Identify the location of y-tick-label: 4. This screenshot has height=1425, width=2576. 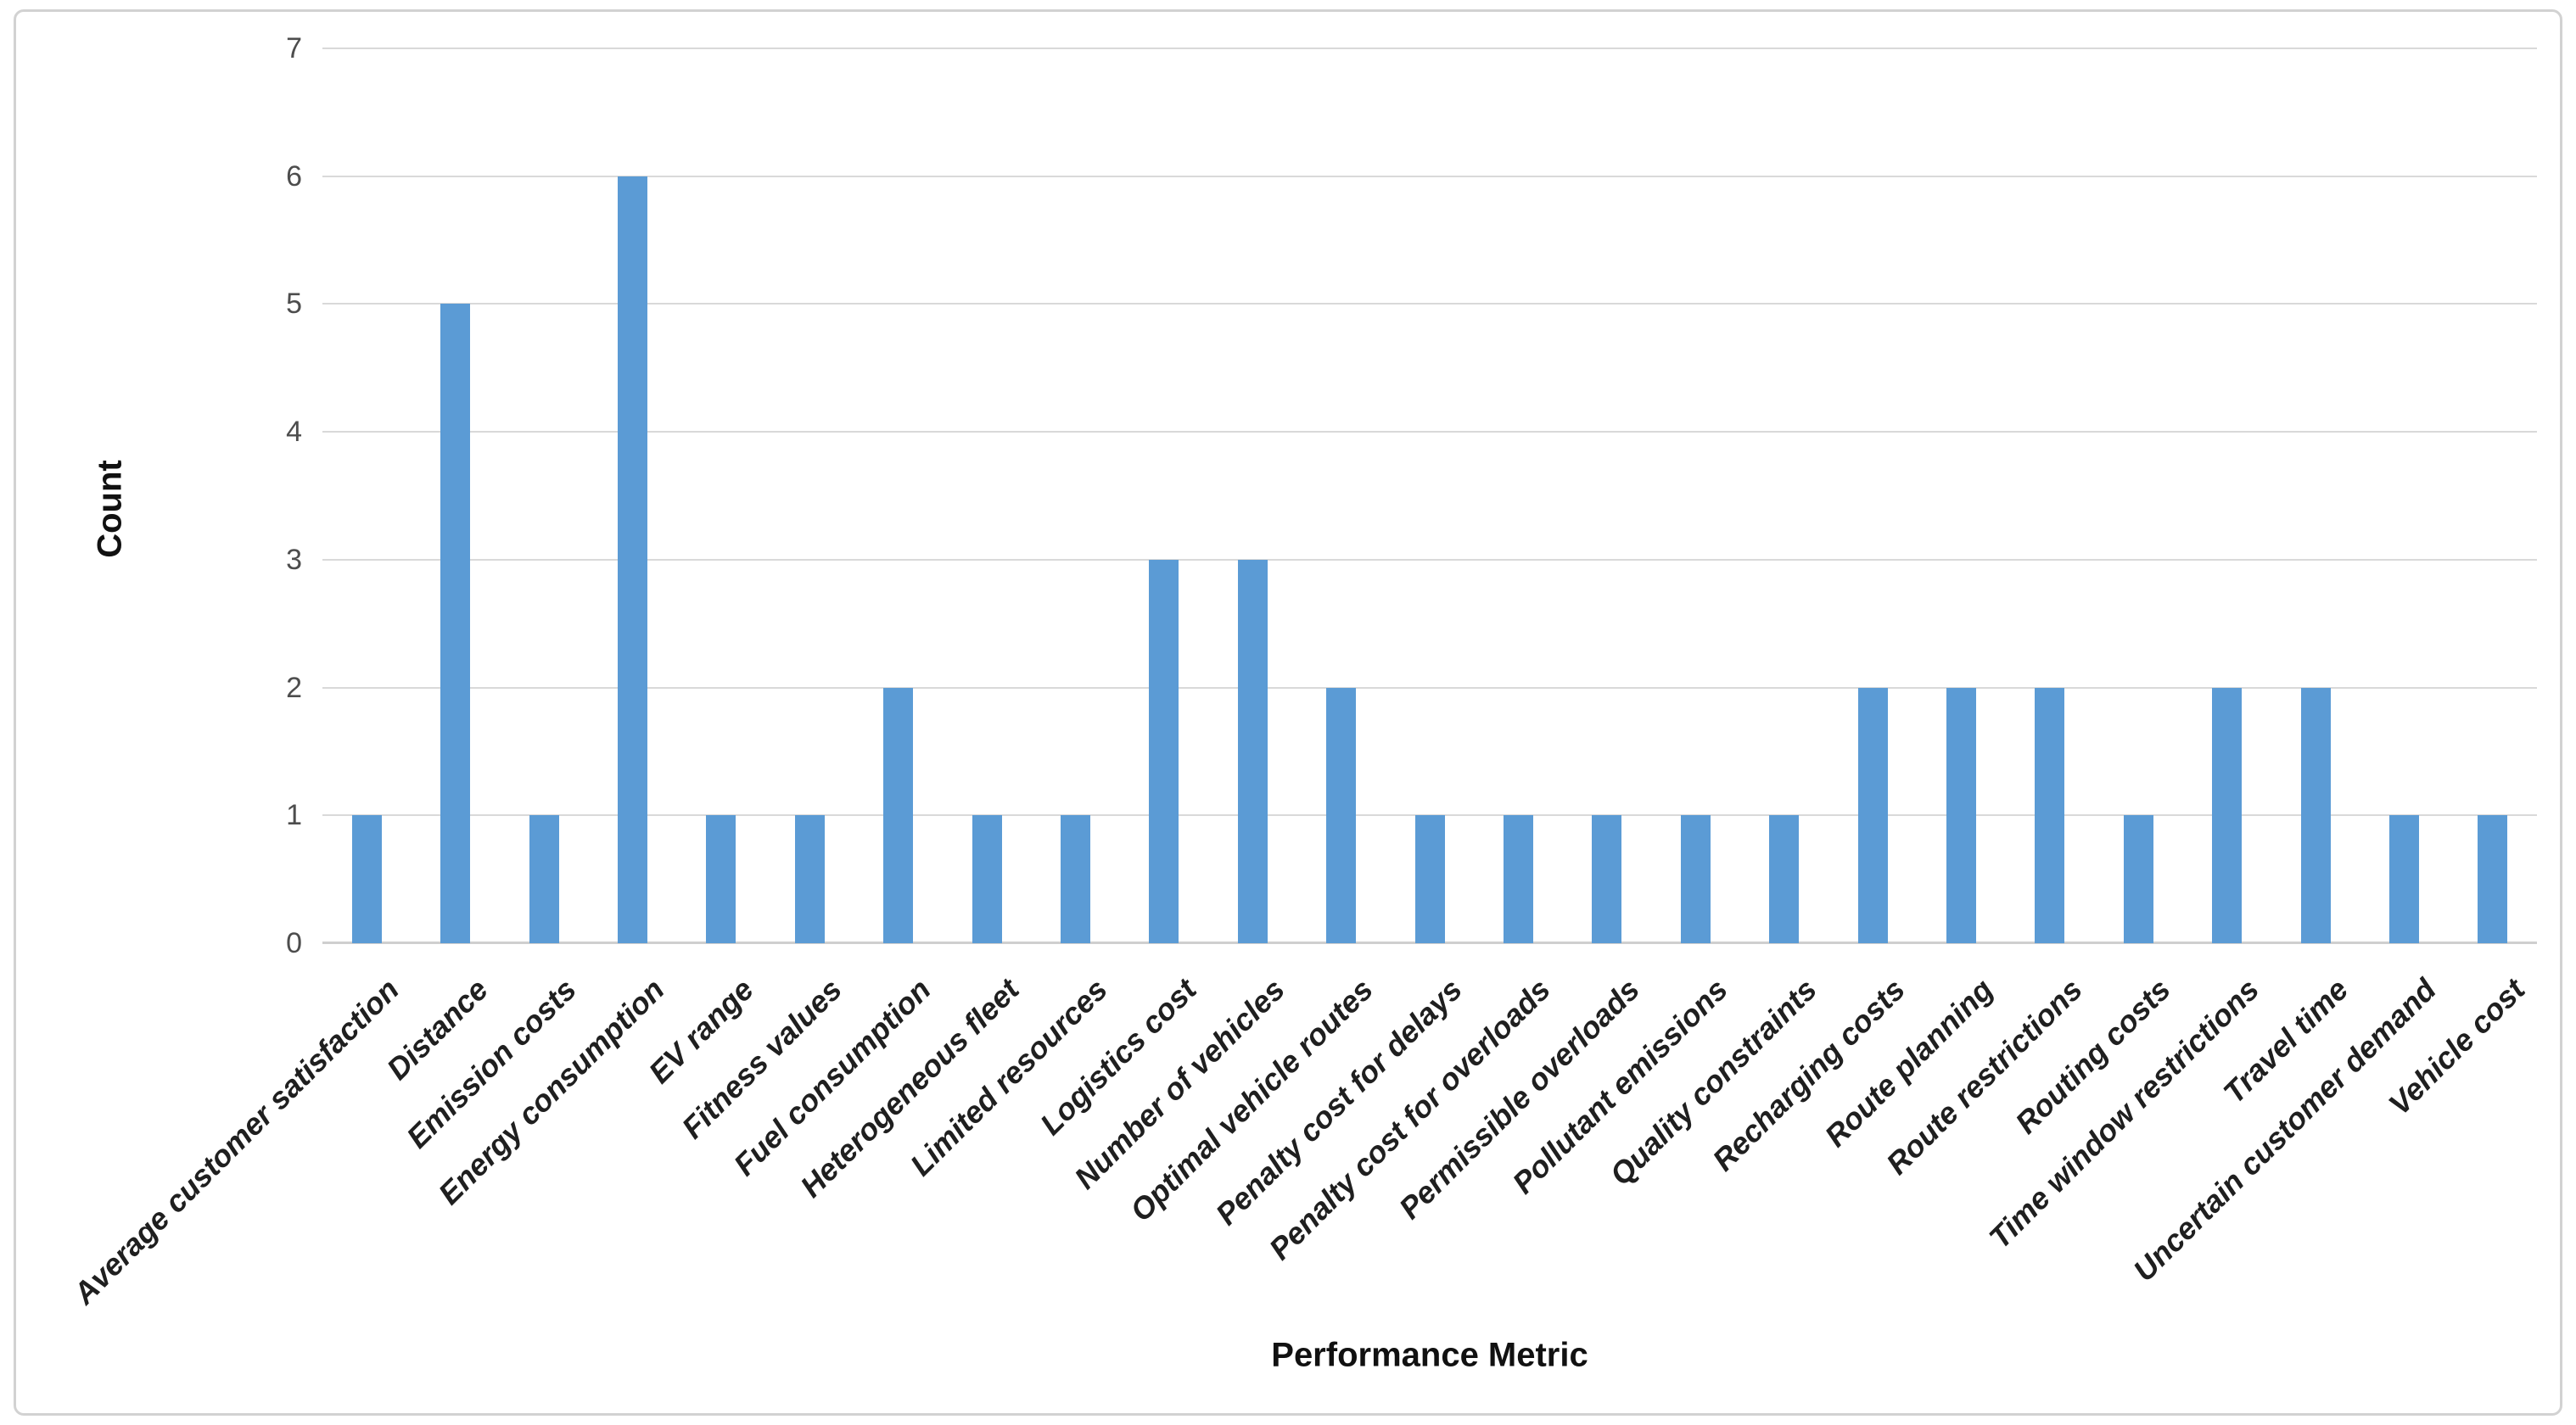
(294, 432).